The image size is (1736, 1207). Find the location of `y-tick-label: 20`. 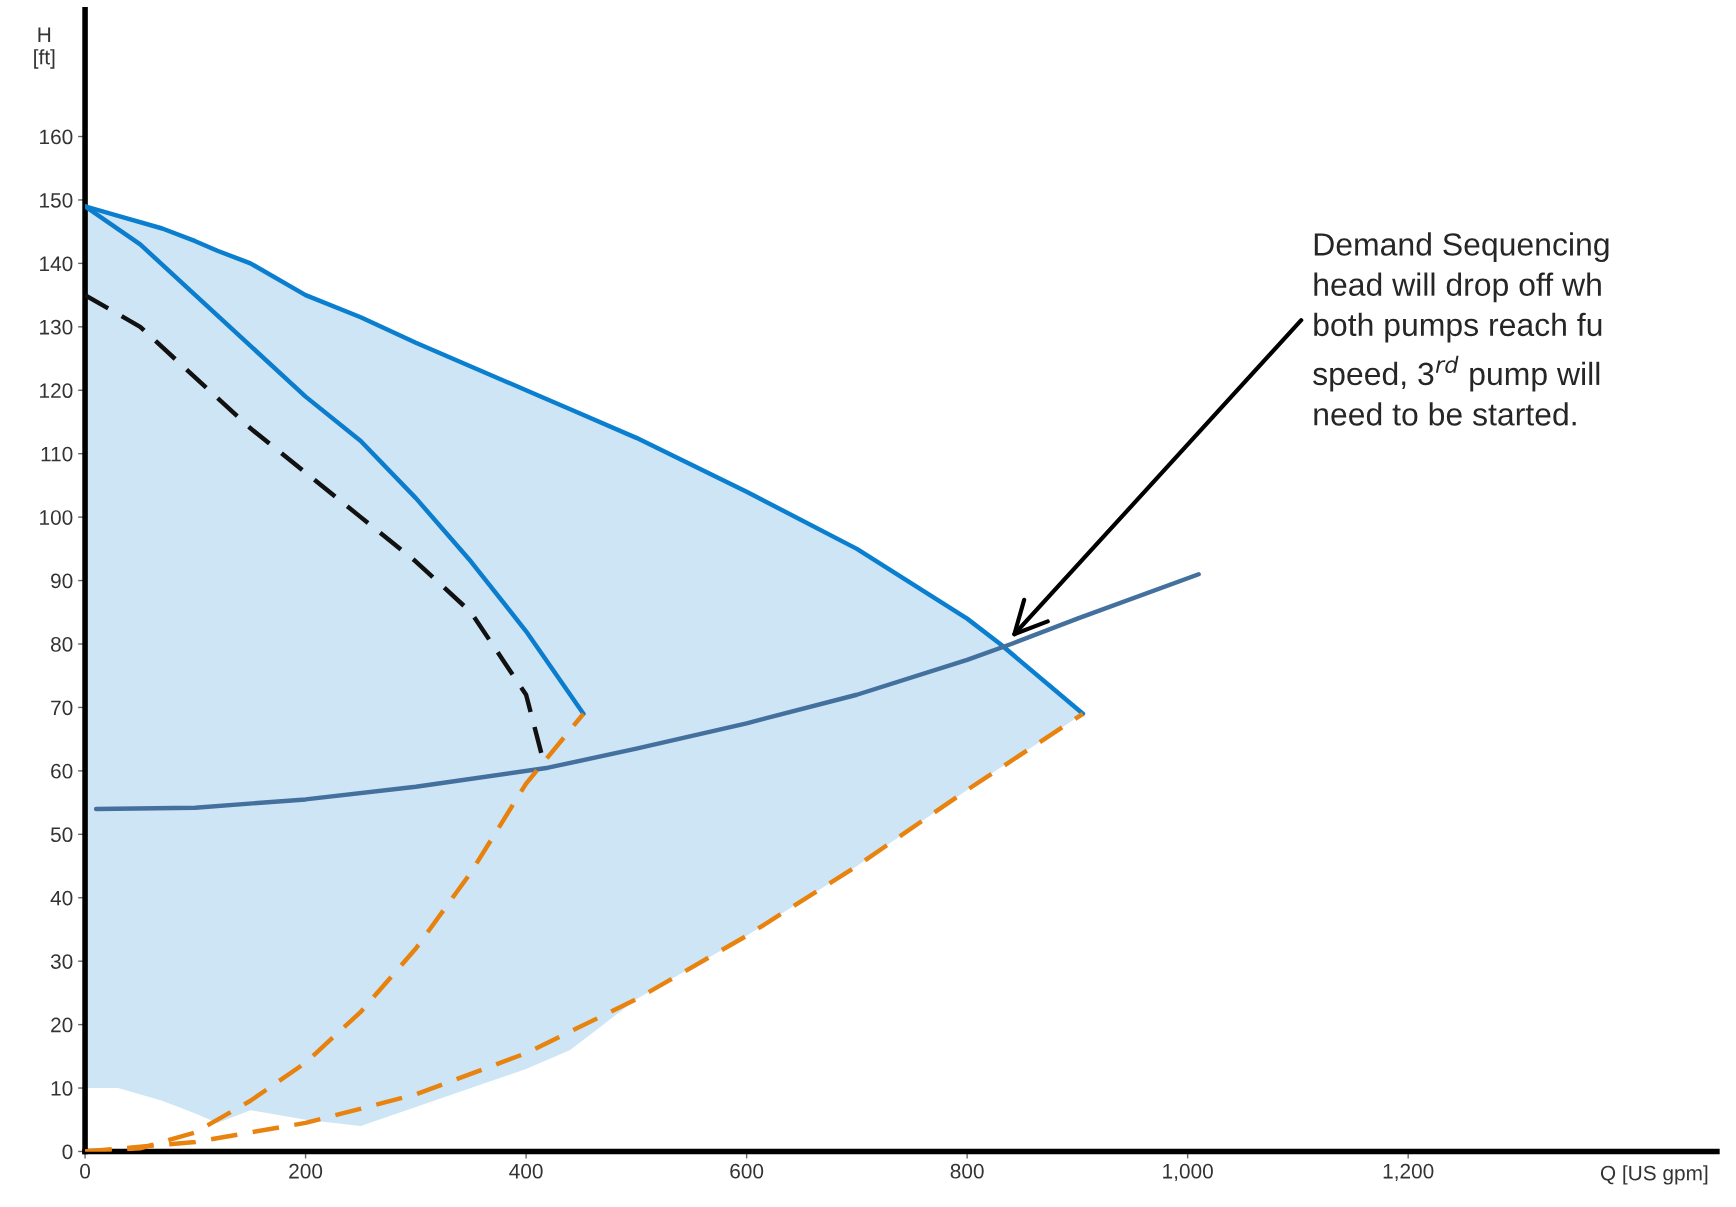

y-tick-label: 20 is located at coordinates (62, 1025).